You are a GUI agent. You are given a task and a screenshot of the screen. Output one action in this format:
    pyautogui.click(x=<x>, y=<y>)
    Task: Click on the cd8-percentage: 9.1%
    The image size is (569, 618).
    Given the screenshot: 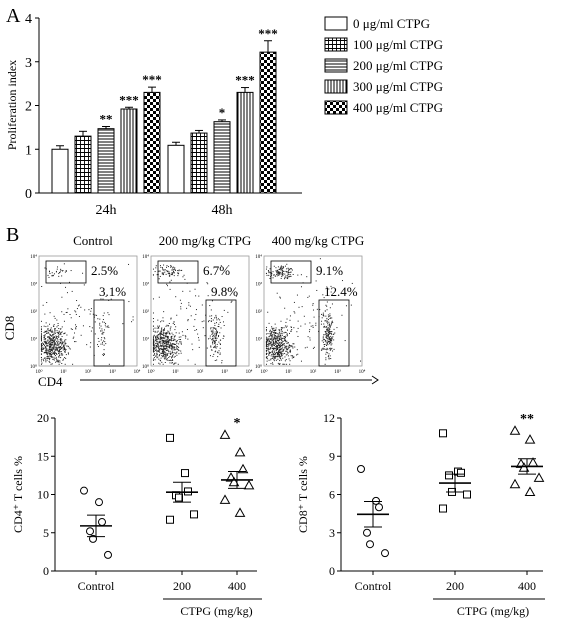 What is the action you would take?
    pyautogui.click(x=329, y=270)
    